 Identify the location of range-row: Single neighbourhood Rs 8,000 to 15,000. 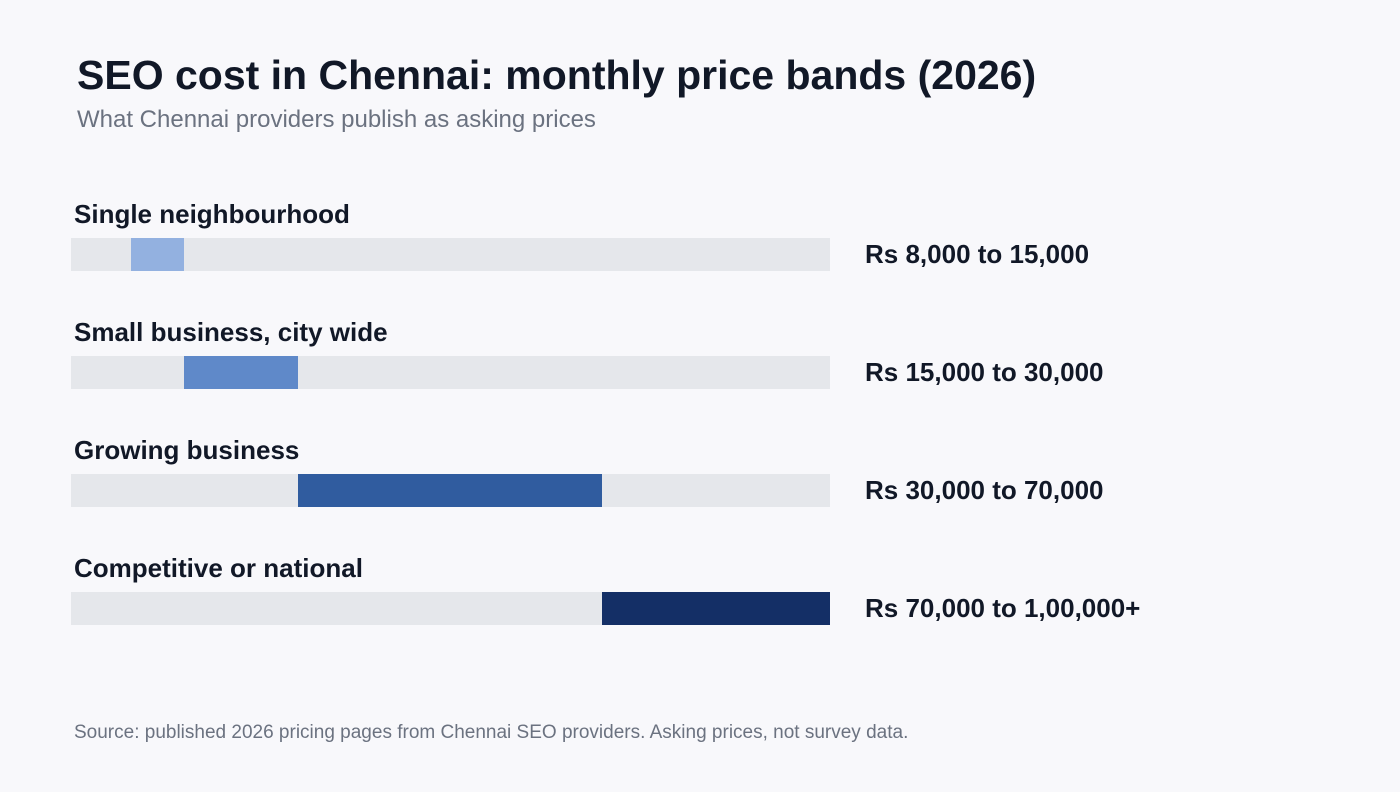
(700, 249).